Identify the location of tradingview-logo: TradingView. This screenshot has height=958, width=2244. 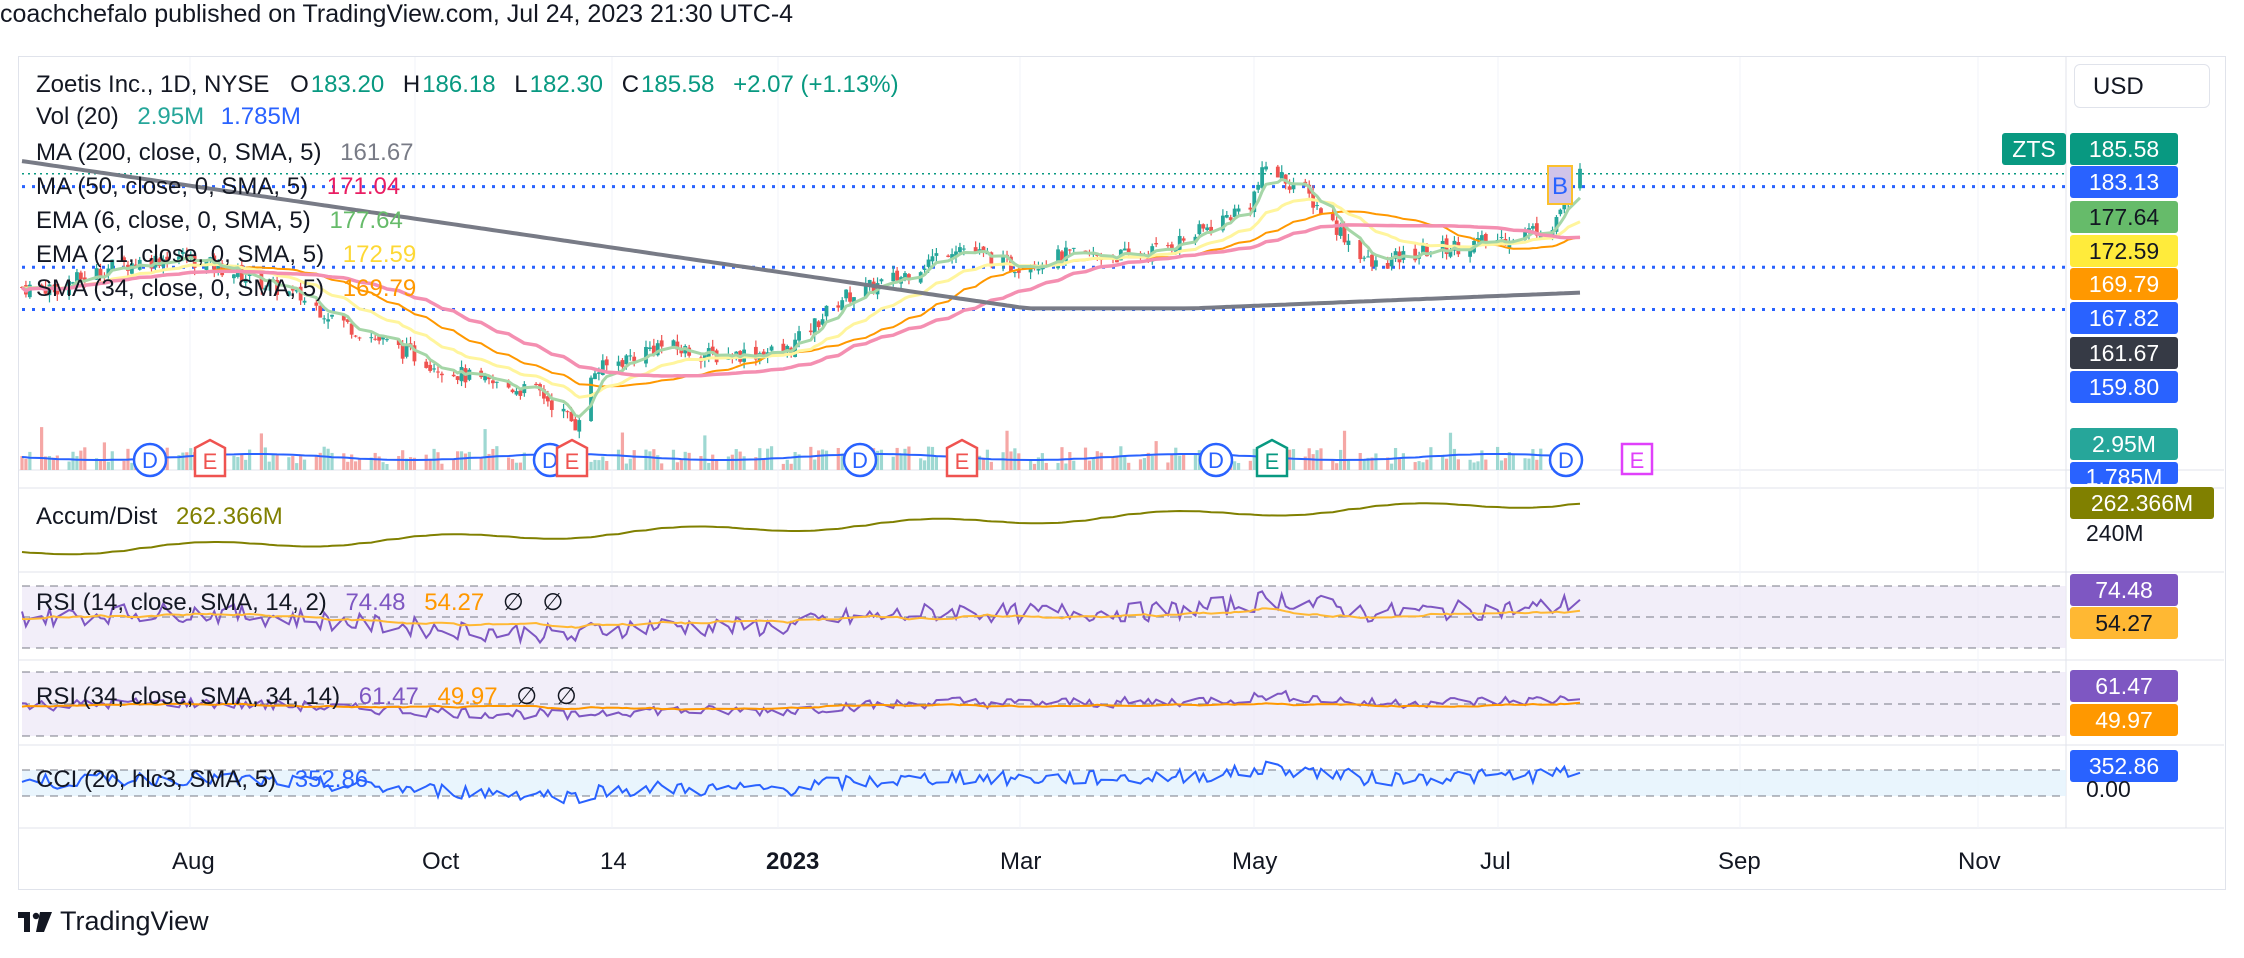
(113, 921).